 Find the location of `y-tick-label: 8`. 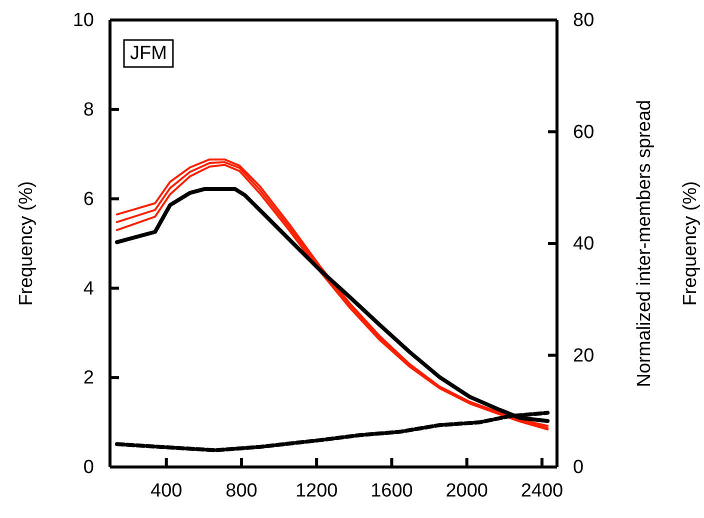

y-tick-label: 8 is located at coordinates (88, 109).